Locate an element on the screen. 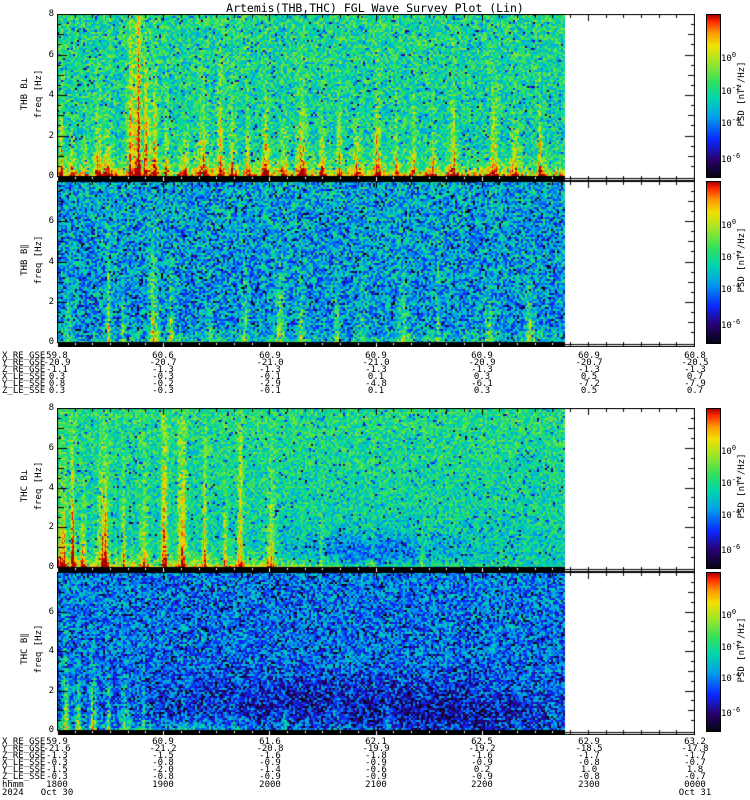 The image size is (750, 800). colorbar-tick-label: 10⁻⁴ is located at coordinates (731, 514).